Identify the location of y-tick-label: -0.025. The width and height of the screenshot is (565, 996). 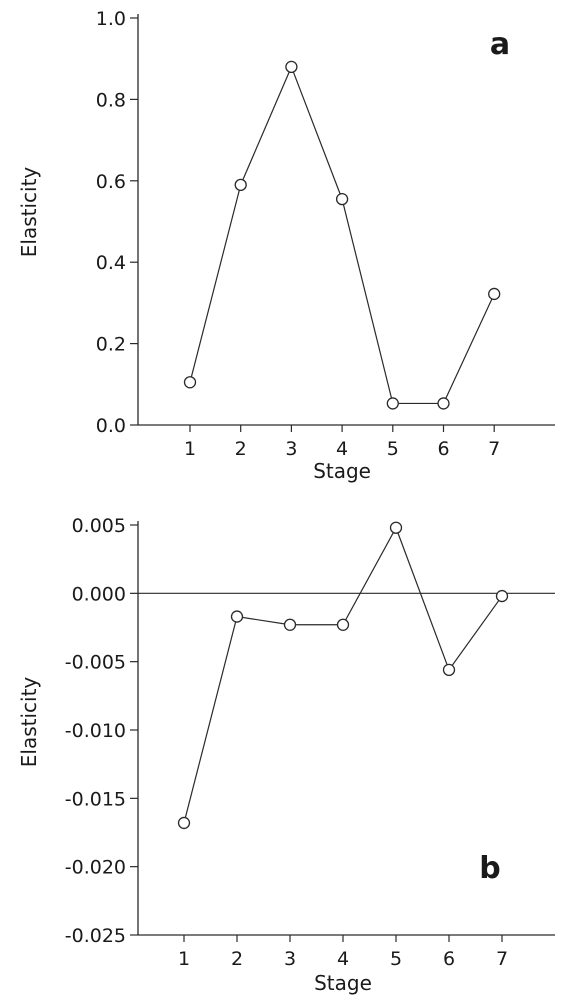
(95, 936).